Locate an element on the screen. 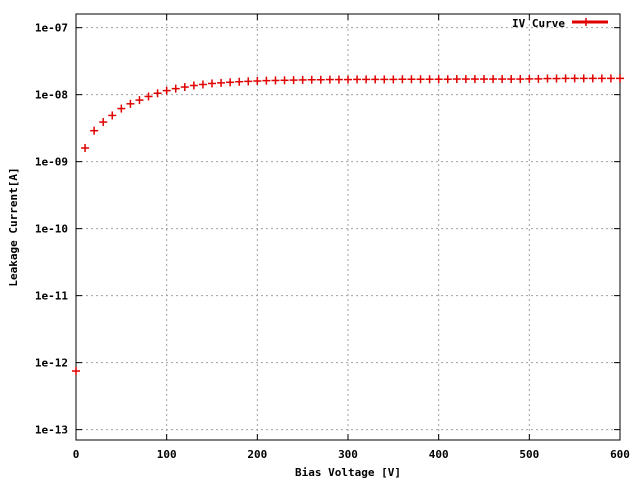 The height and width of the screenshot is (480, 640). y-tick-label: 1e-08 is located at coordinates (51, 95).